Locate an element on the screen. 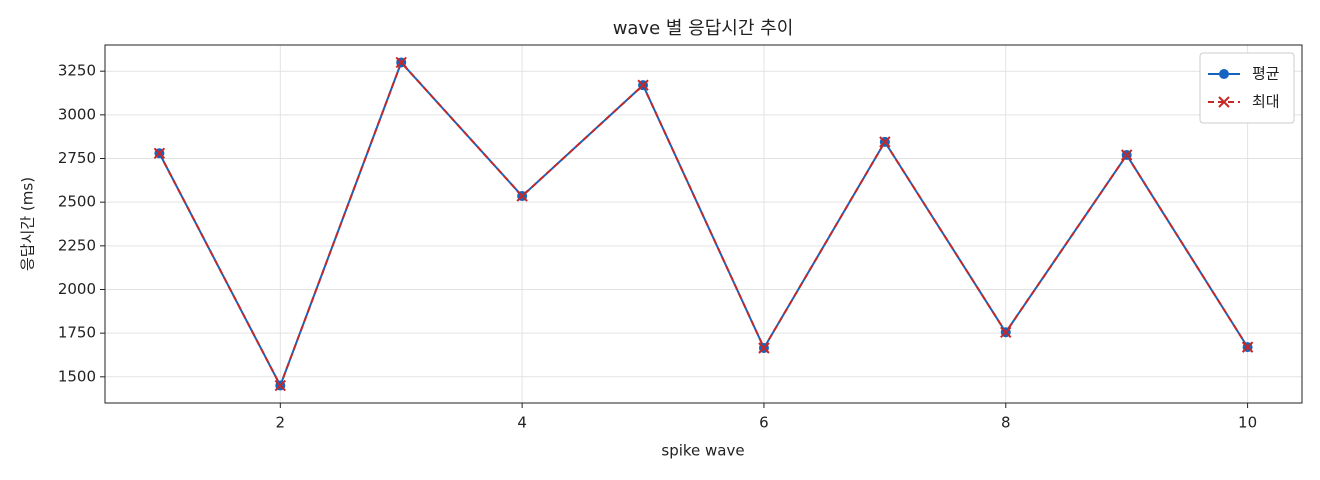 Image resolution: width=1320 pixels, height=480 pixels. y-tick-label: 3000 is located at coordinates (77, 114).